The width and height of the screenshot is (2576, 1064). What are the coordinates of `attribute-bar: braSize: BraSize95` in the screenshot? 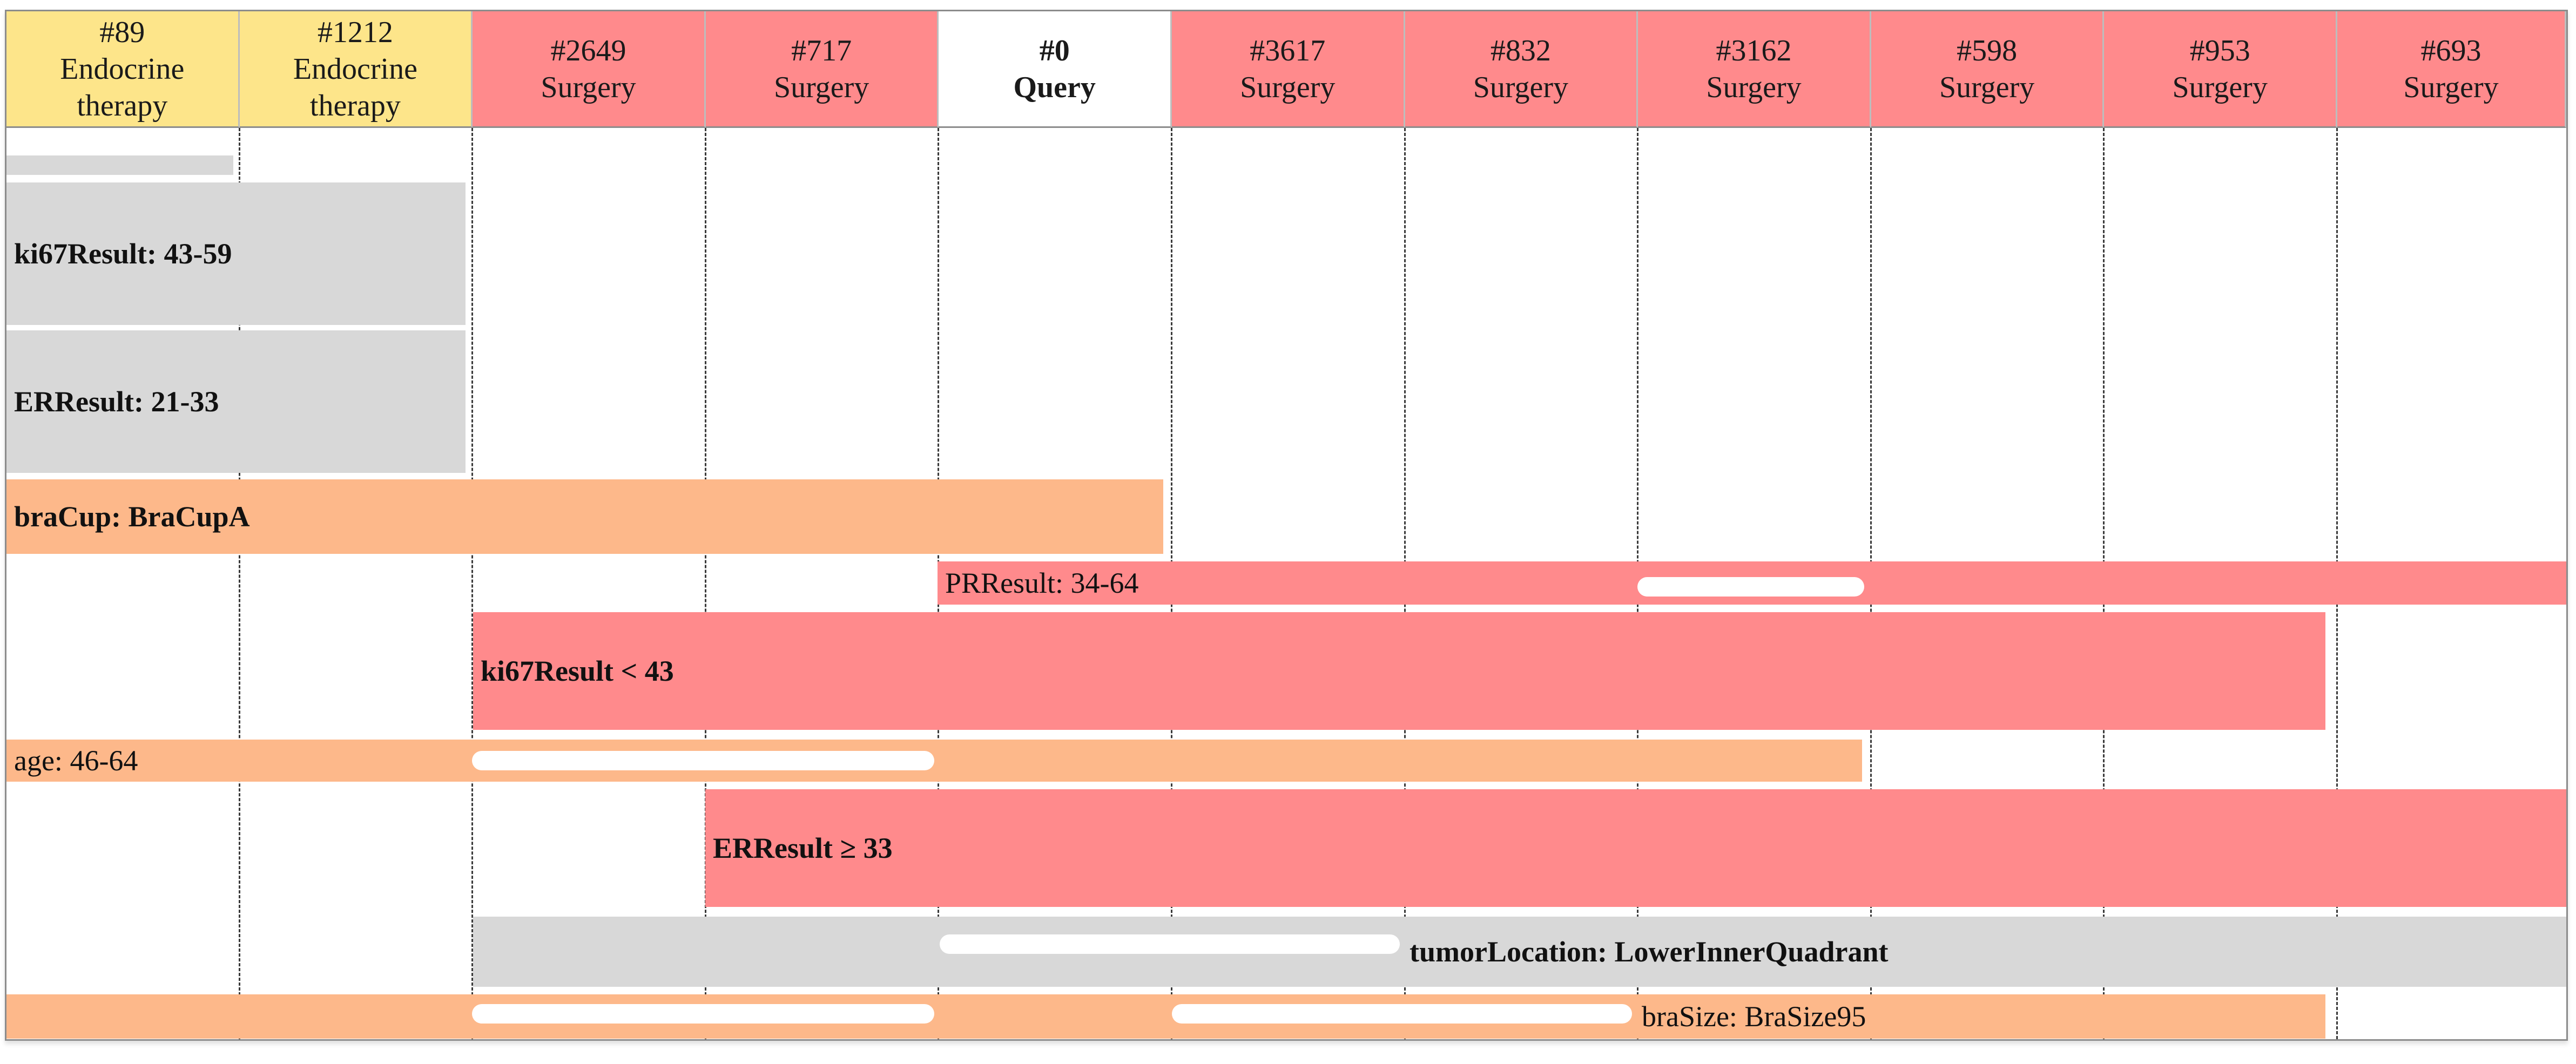 It's located at (1165, 1016).